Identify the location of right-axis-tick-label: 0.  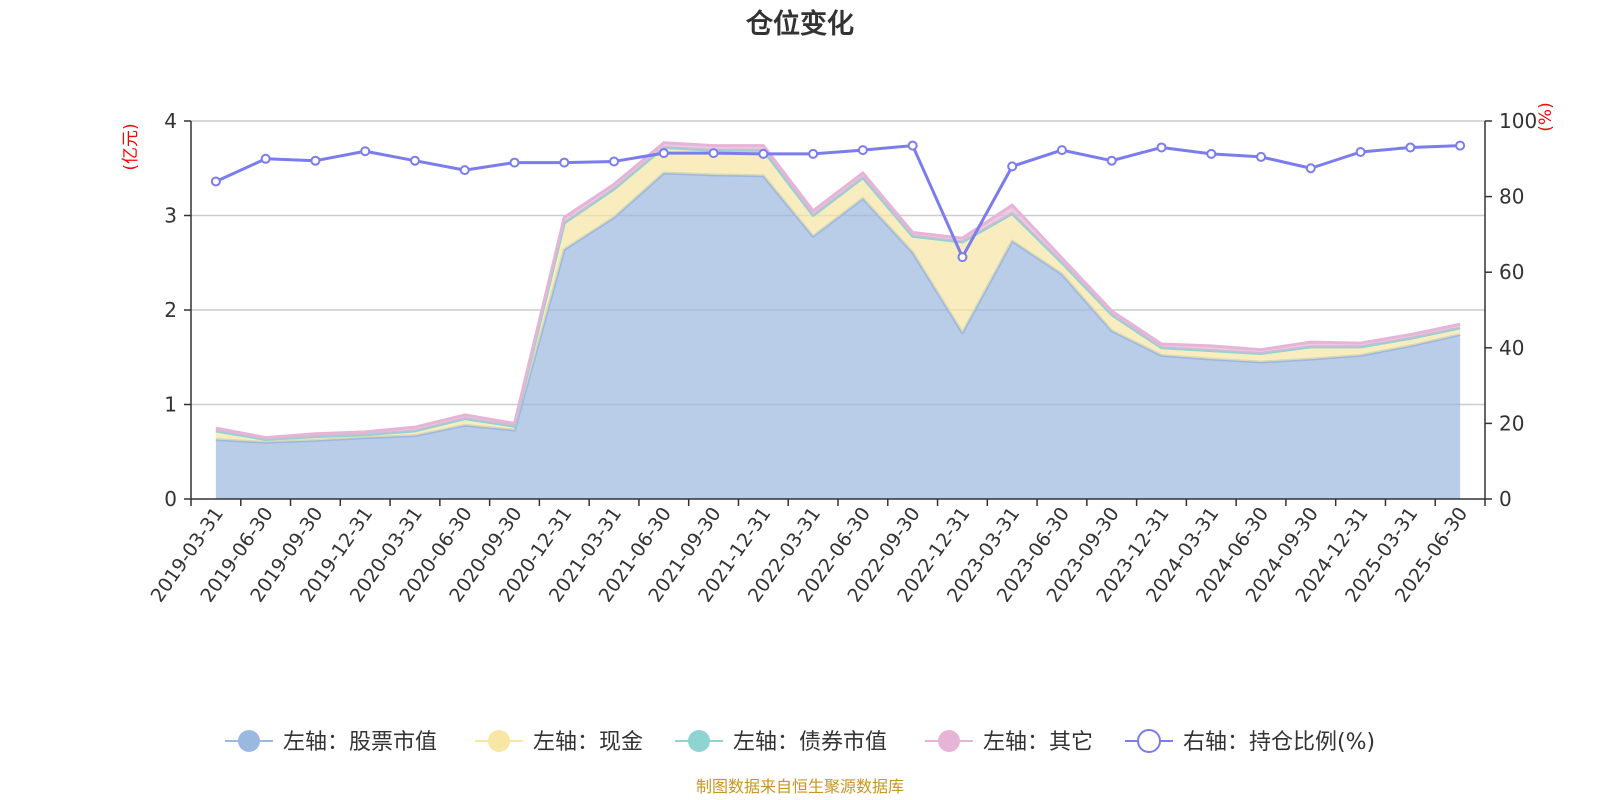
(1505, 499).